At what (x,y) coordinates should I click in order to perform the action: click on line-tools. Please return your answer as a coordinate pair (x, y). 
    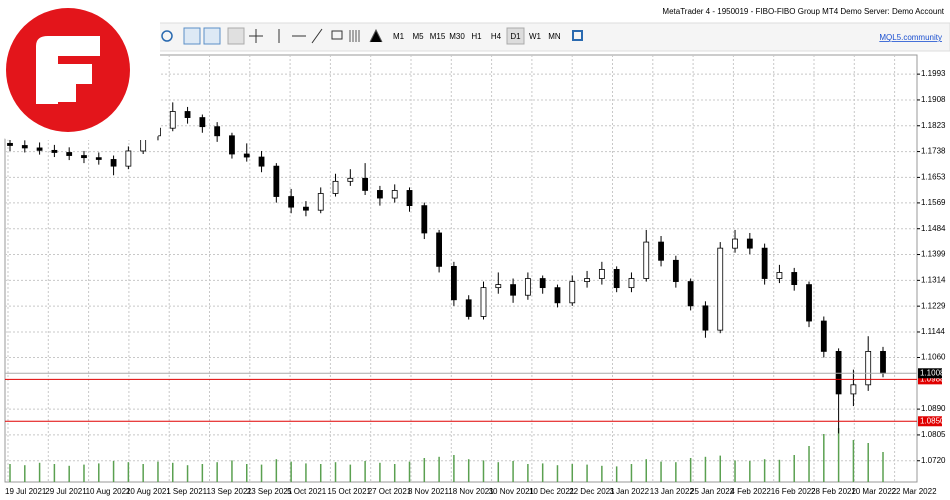
    Looking at the image, I should click on (300, 36).